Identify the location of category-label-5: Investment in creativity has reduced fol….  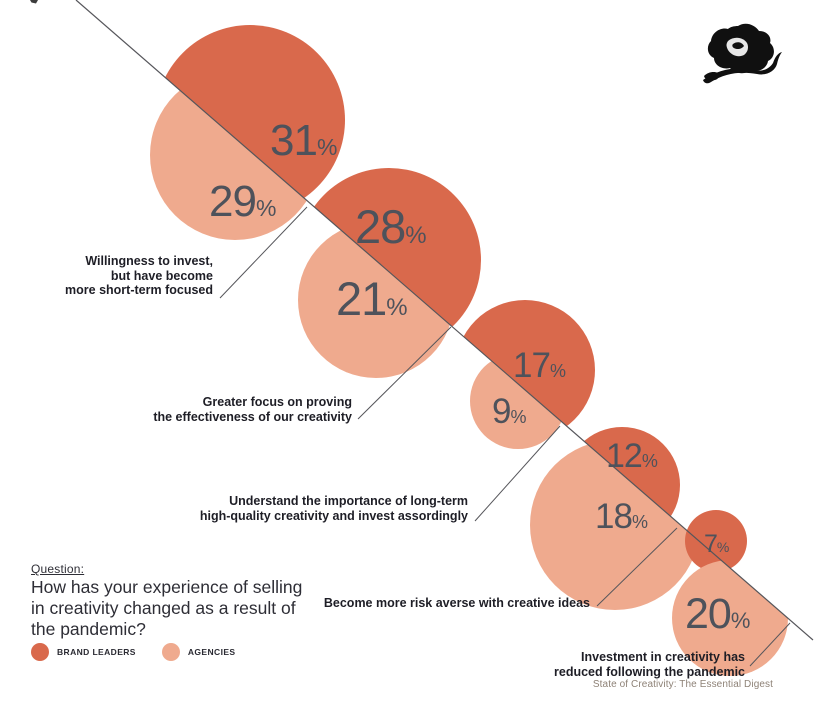
(372, 664).